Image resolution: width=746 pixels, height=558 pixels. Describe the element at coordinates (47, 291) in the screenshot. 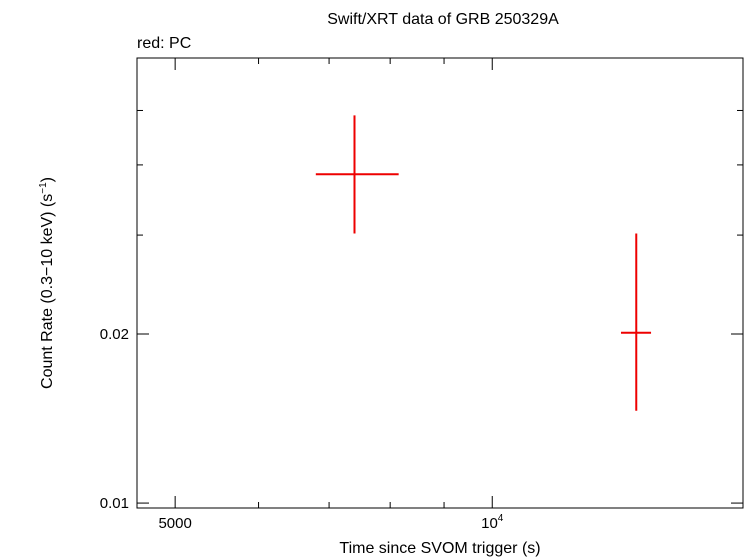

I see `y-axis-label-main: Count Rate (0.3−10 keV) (s` at that location.